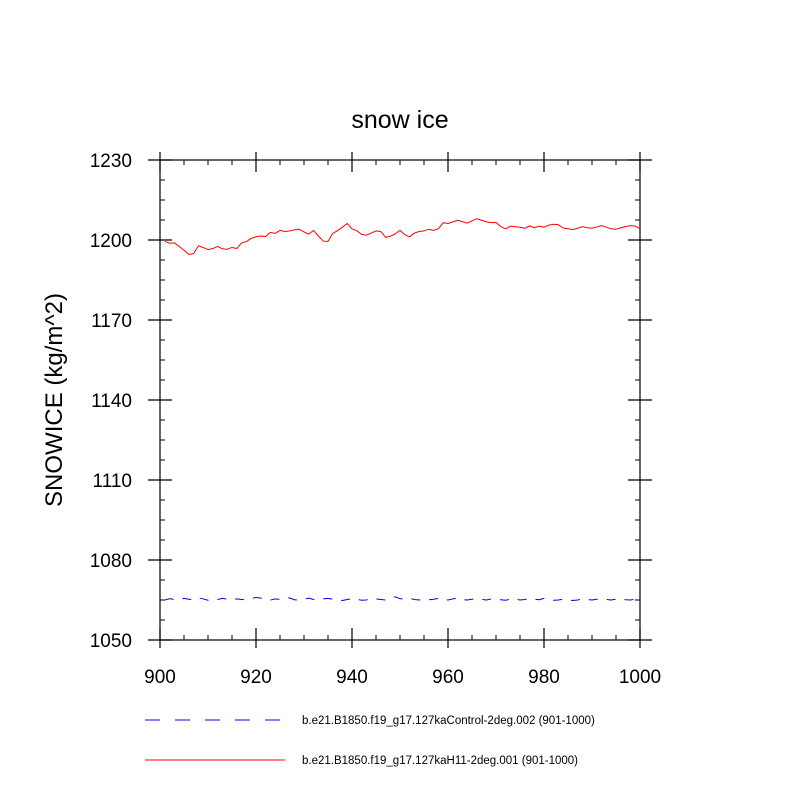 This screenshot has height=800, width=800. Describe the element at coordinates (111, 161) in the screenshot. I see `y-tick-label: 1230` at that location.